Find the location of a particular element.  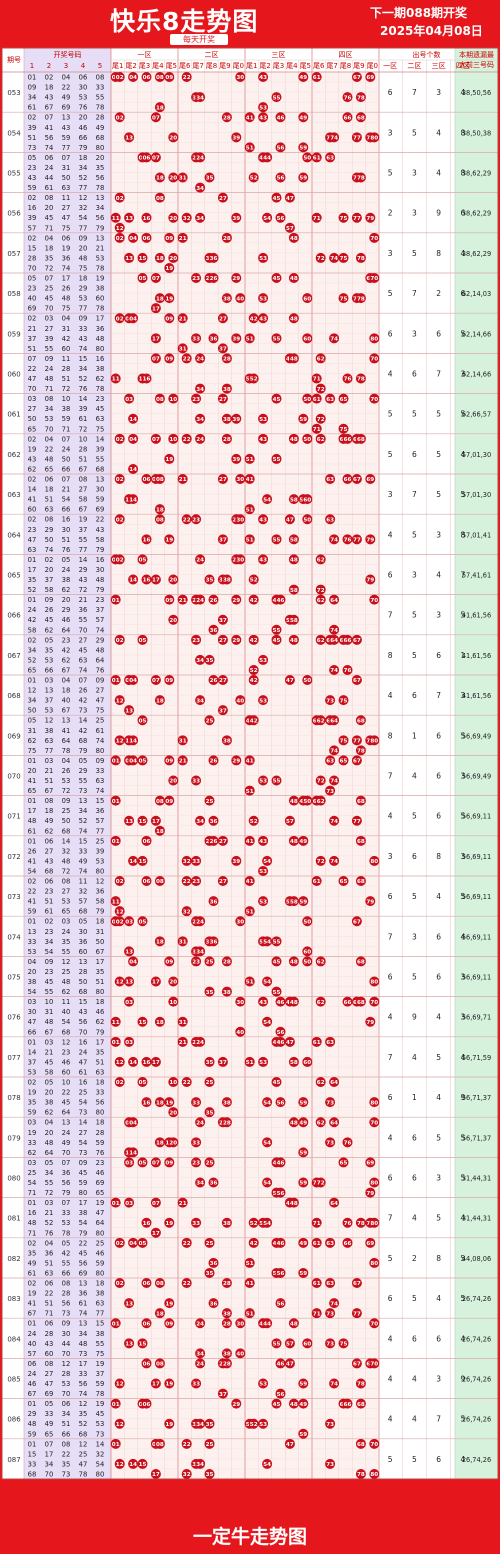

number-ball-label: 06 is located at coordinates (147, 1405).